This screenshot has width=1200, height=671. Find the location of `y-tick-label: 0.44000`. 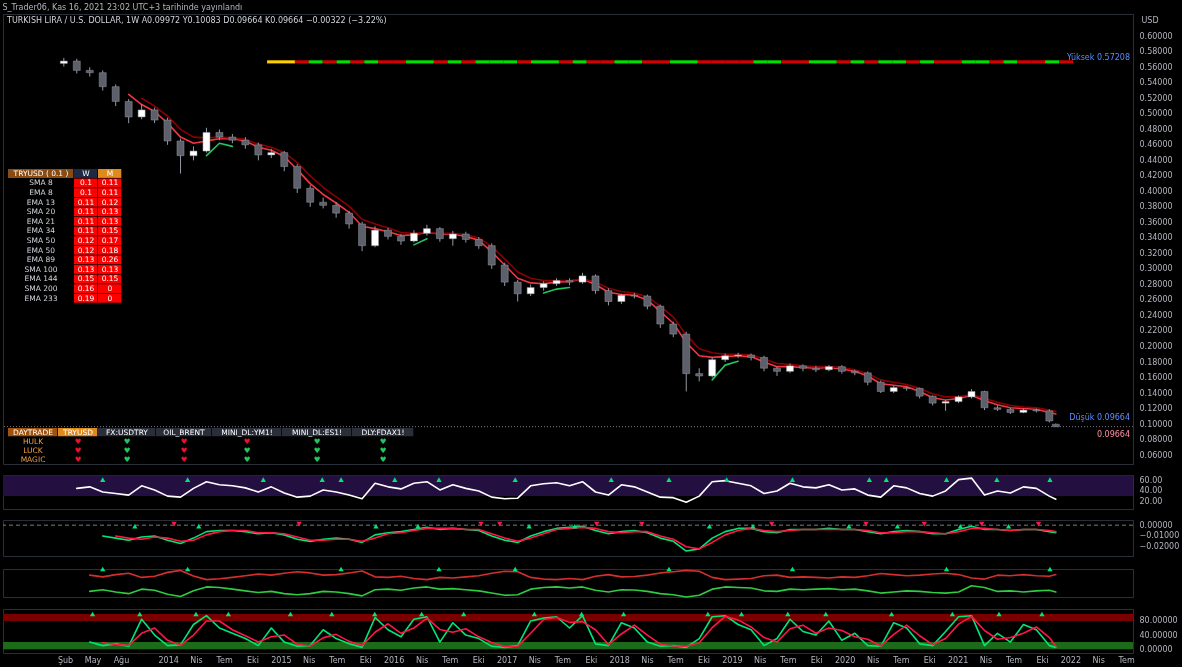

y-tick-label: 0.44000 is located at coordinates (1156, 160).